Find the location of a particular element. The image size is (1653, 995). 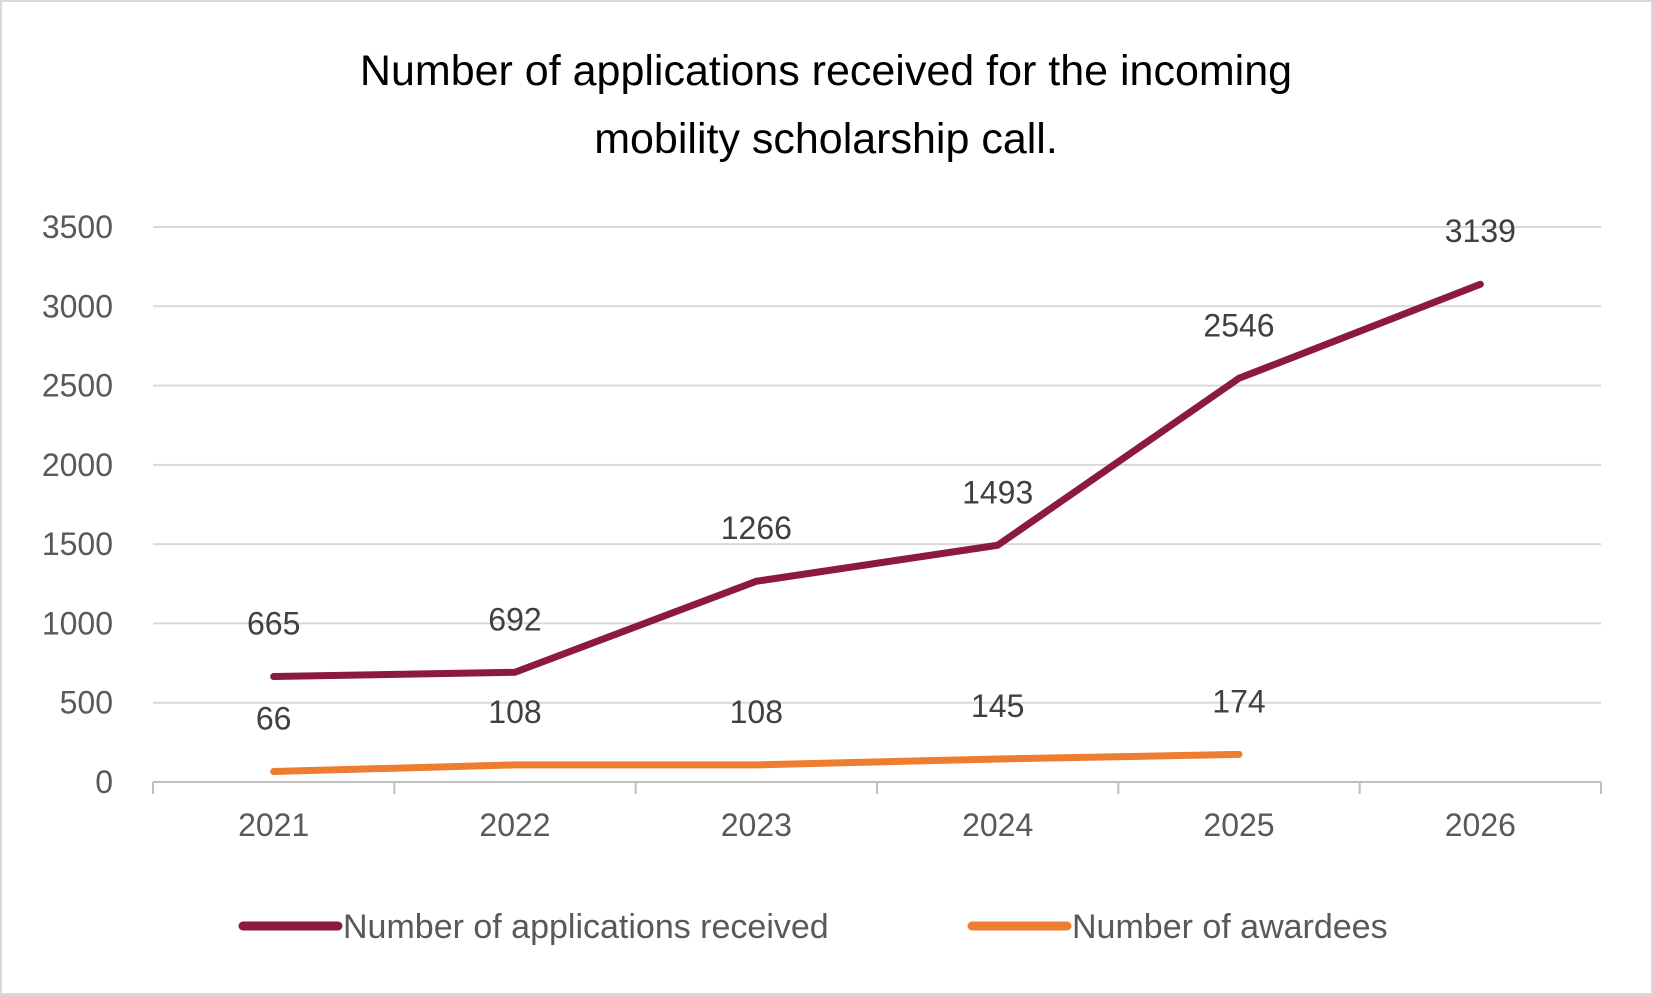

y-tick-label: 500 is located at coordinates (86, 703).